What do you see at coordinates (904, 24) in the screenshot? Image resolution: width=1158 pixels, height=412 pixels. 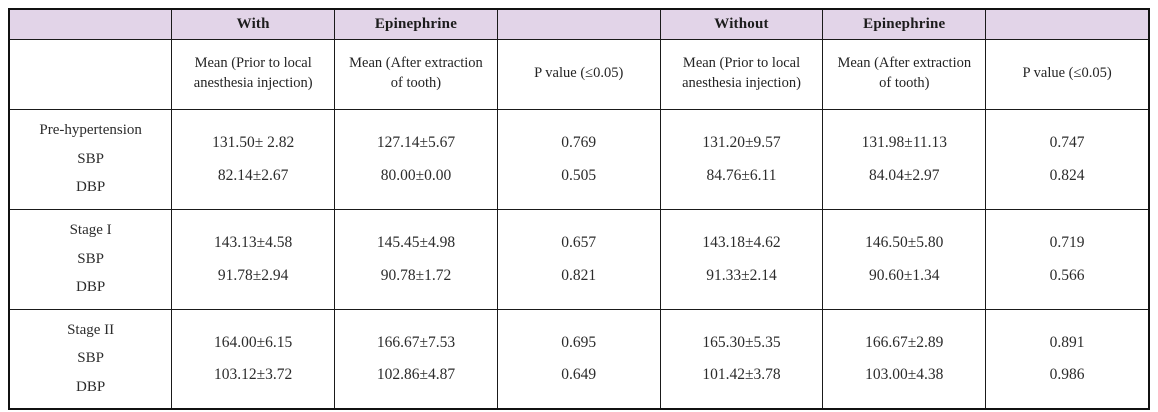 I see `header-cell-epinephrine-right: Epinephrine` at bounding box center [904, 24].